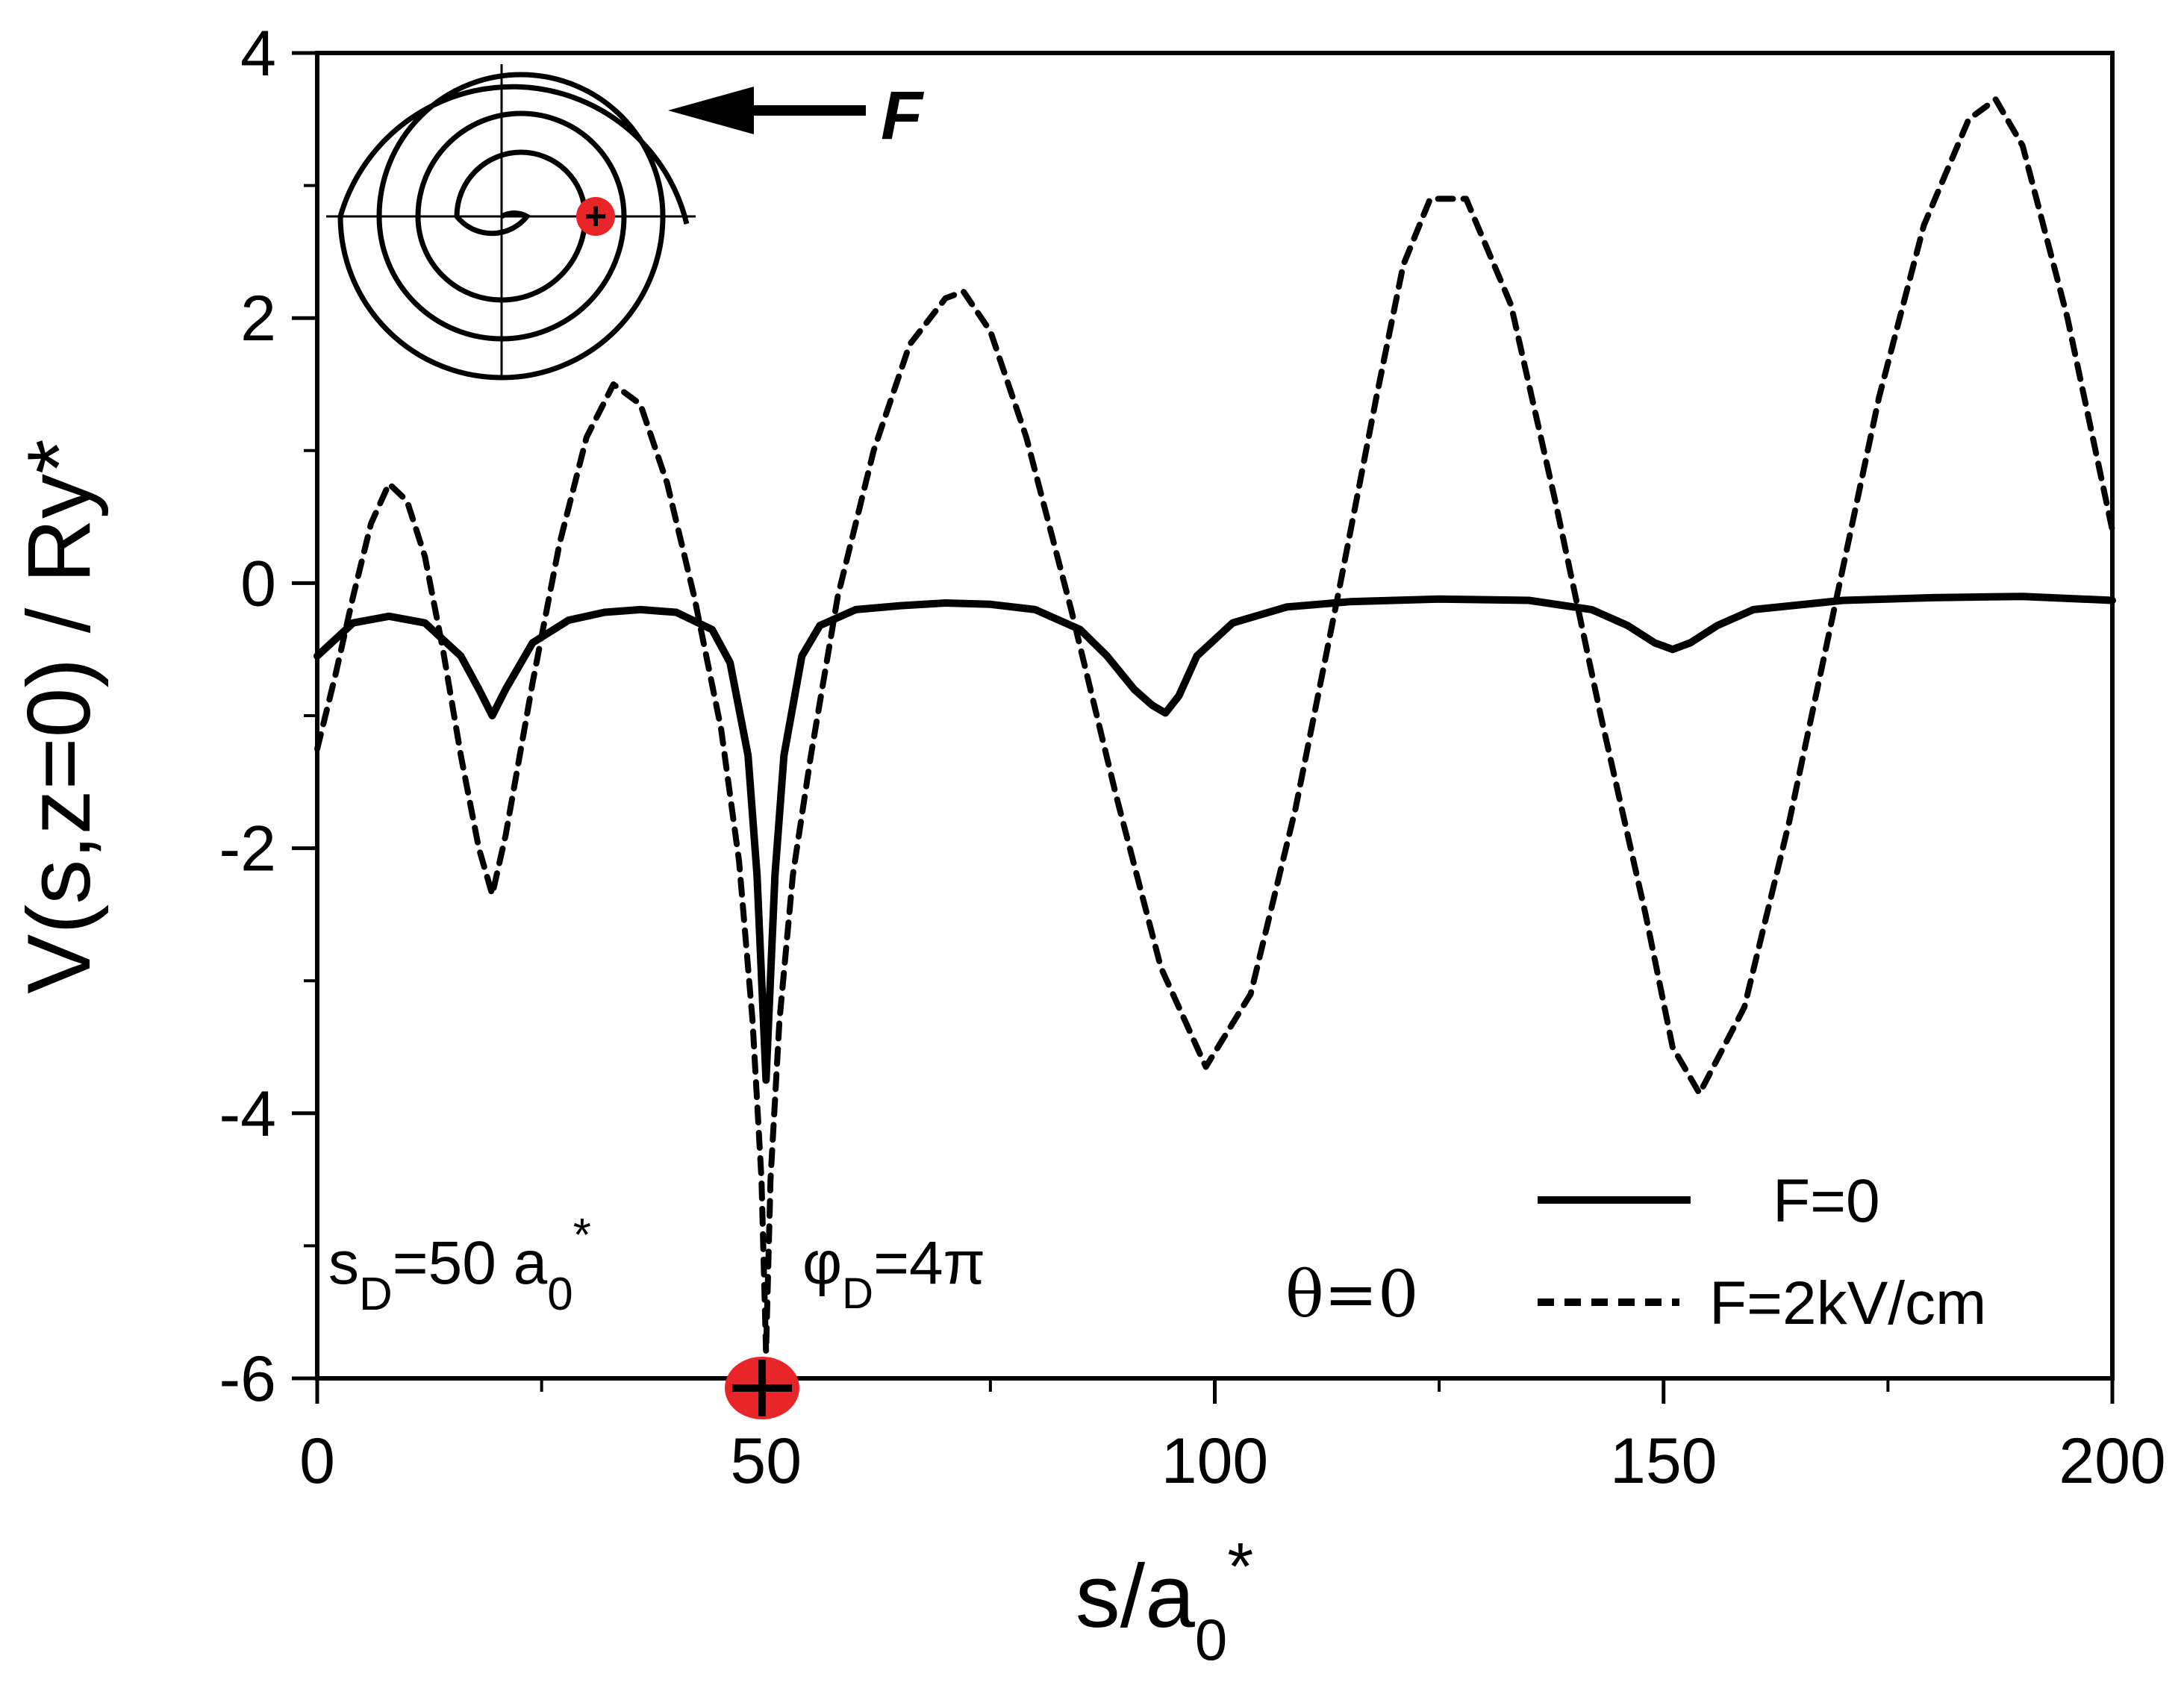 This screenshot has height=1697, width=2184. What do you see at coordinates (258, 318) in the screenshot?
I see `y-tick-label-4: 2` at bounding box center [258, 318].